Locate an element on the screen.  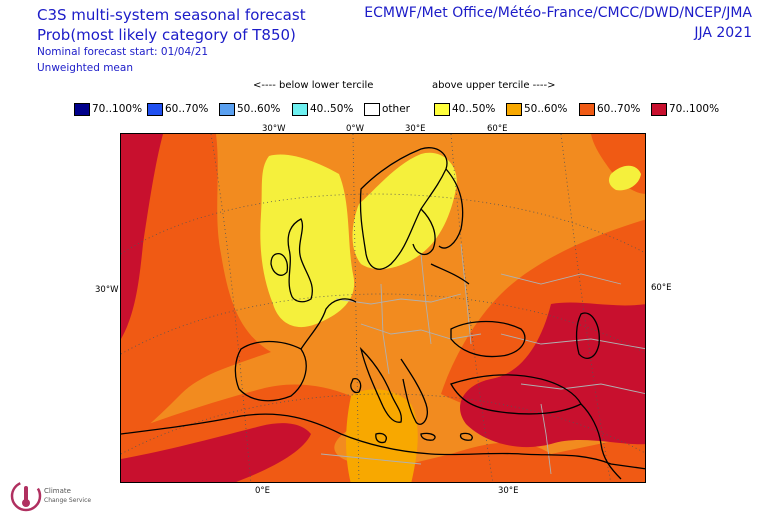
region-dark-orange-west is located at coordinates (196, 289).